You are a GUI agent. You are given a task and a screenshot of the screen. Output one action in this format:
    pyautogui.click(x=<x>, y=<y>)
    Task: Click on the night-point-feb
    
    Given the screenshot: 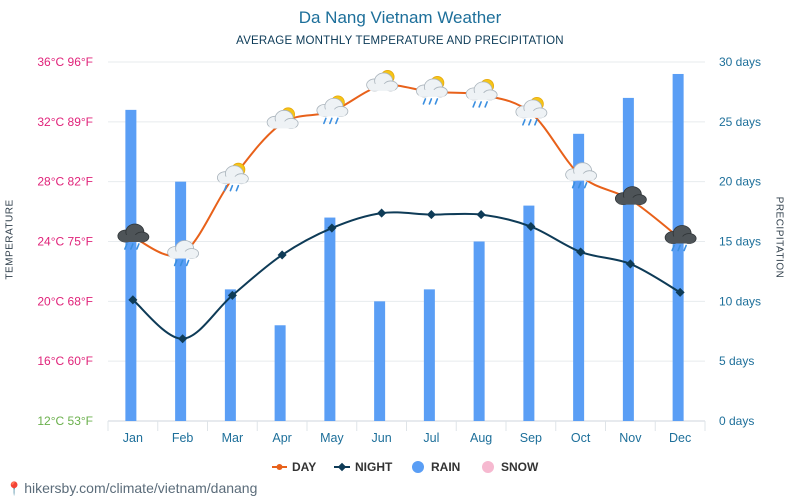 What is the action you would take?
    pyautogui.click(x=183, y=339)
    